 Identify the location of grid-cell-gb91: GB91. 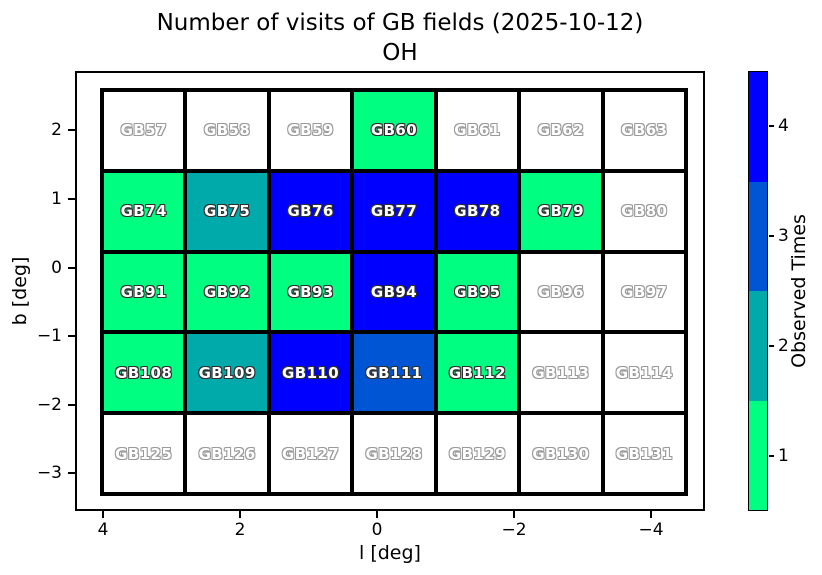
(144, 292).